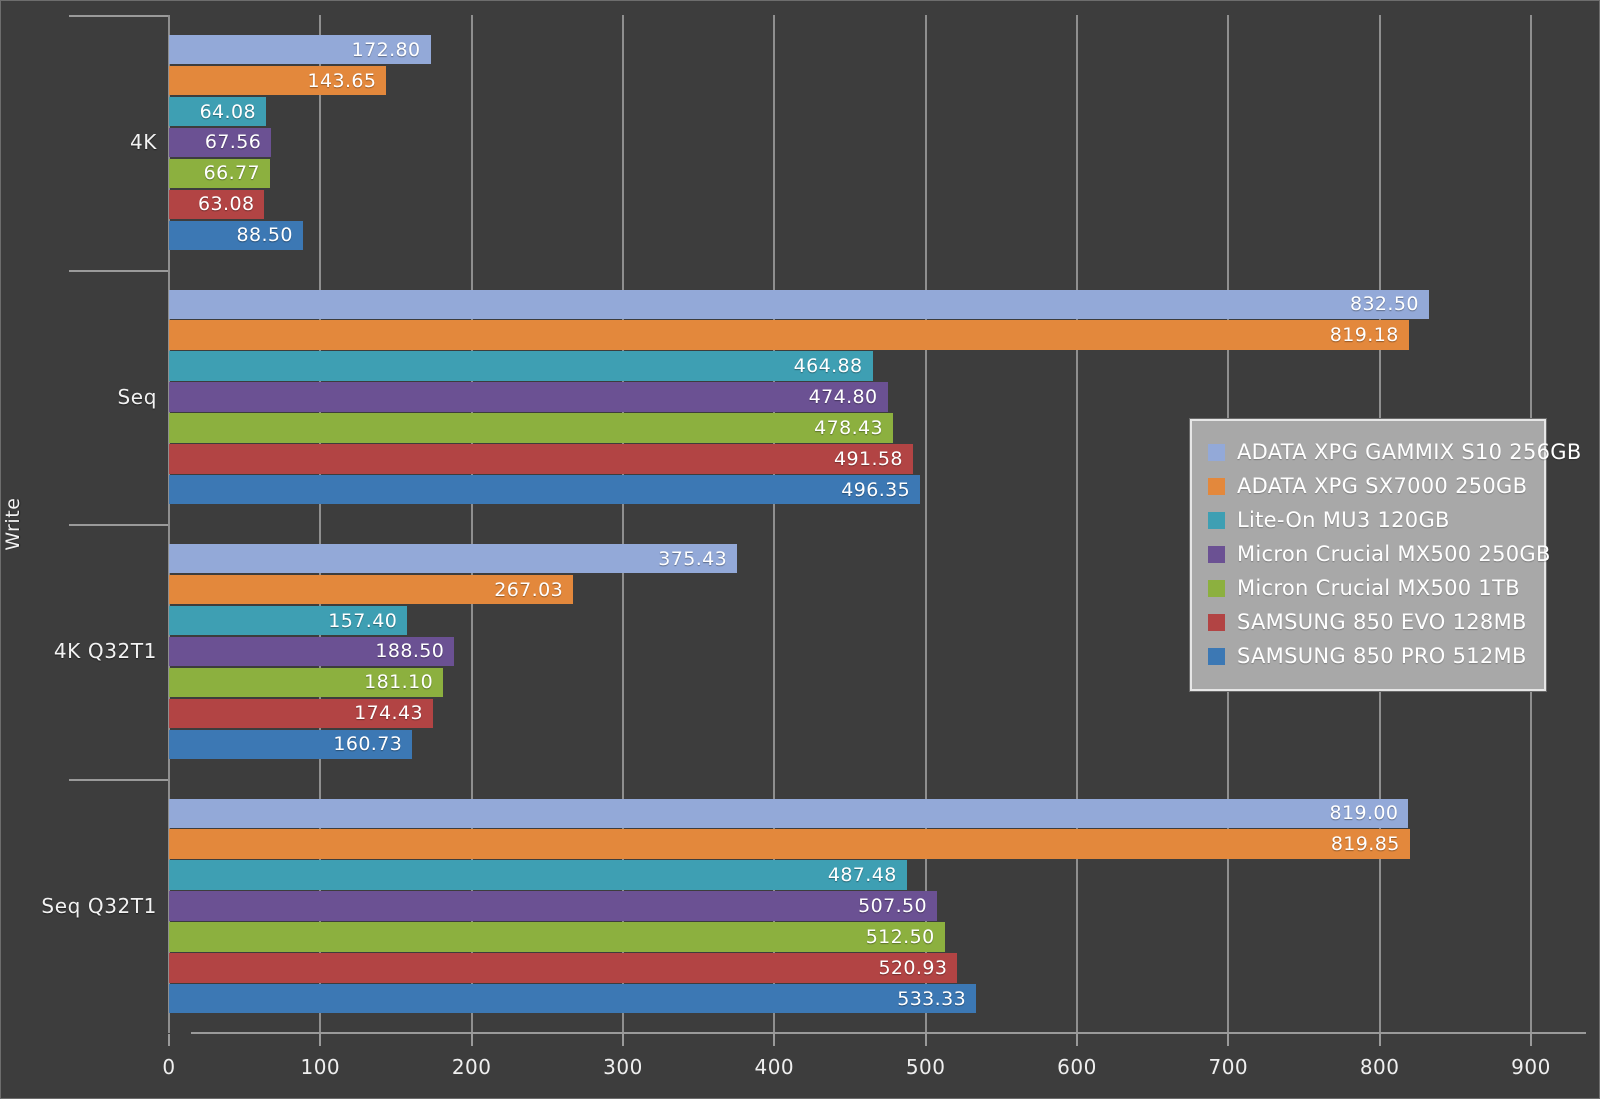 The image size is (1600, 1099). I want to click on bar-value-label: 66.77, so click(232, 173).